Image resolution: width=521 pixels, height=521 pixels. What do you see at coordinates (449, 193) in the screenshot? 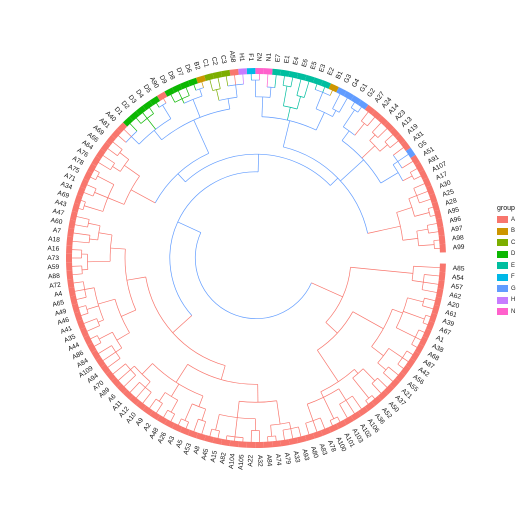
I see `tip-label: A25` at bounding box center [449, 193].